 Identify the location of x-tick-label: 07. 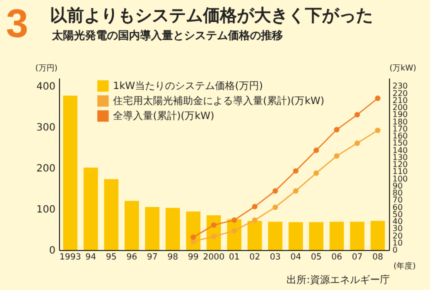
(357, 257).